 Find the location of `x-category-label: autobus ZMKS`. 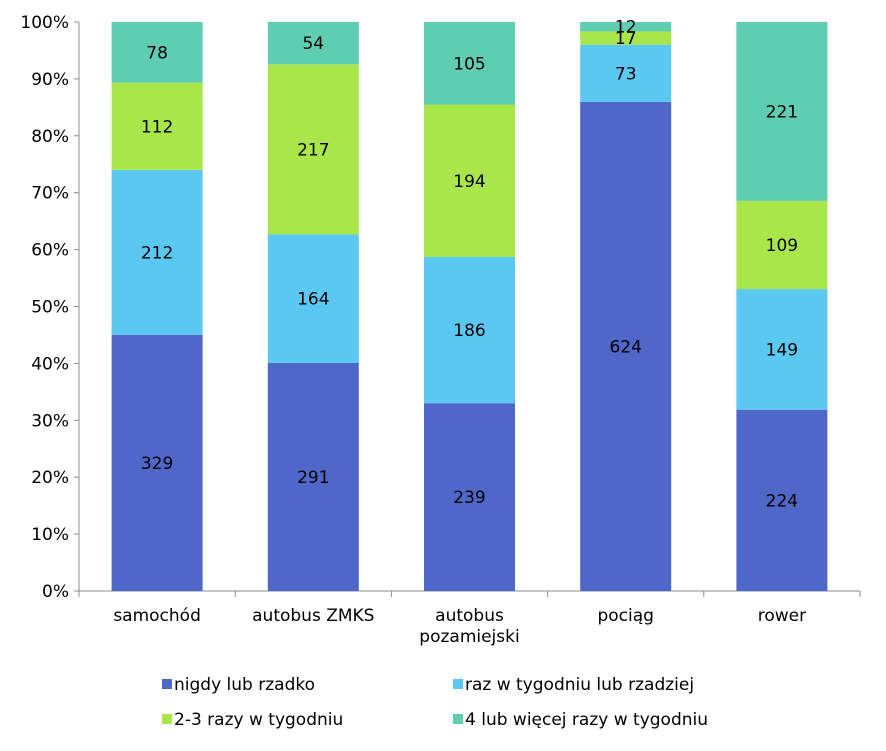

x-category-label: autobus ZMKS is located at coordinates (313, 616).